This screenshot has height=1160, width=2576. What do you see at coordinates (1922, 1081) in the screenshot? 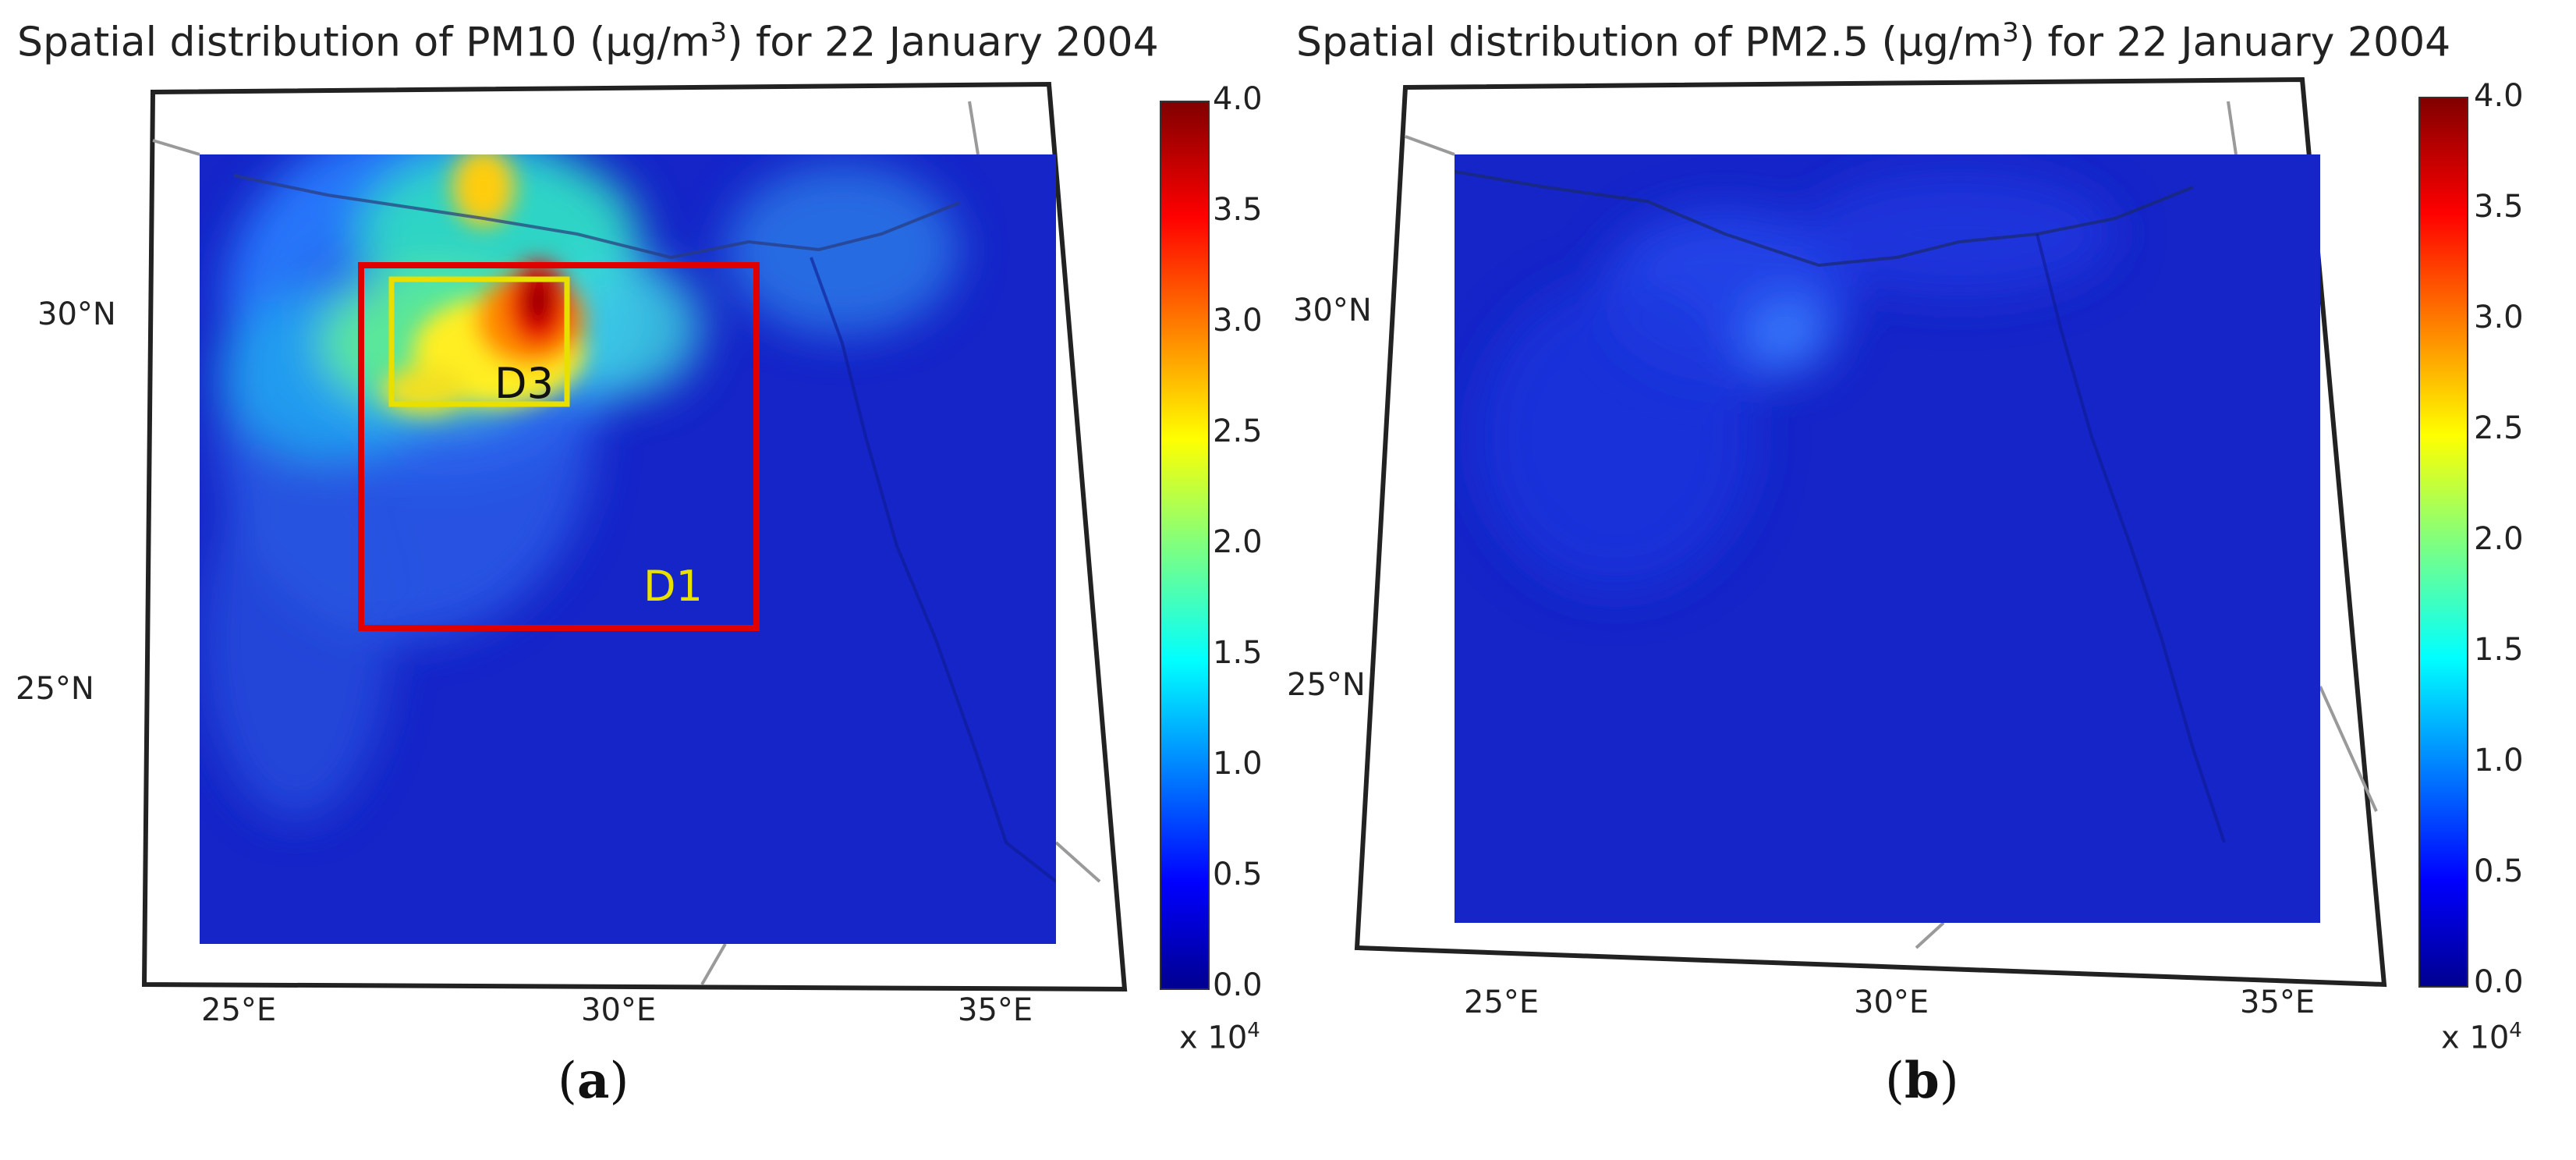
I see `caption-b: (b)` at bounding box center [1922, 1081].